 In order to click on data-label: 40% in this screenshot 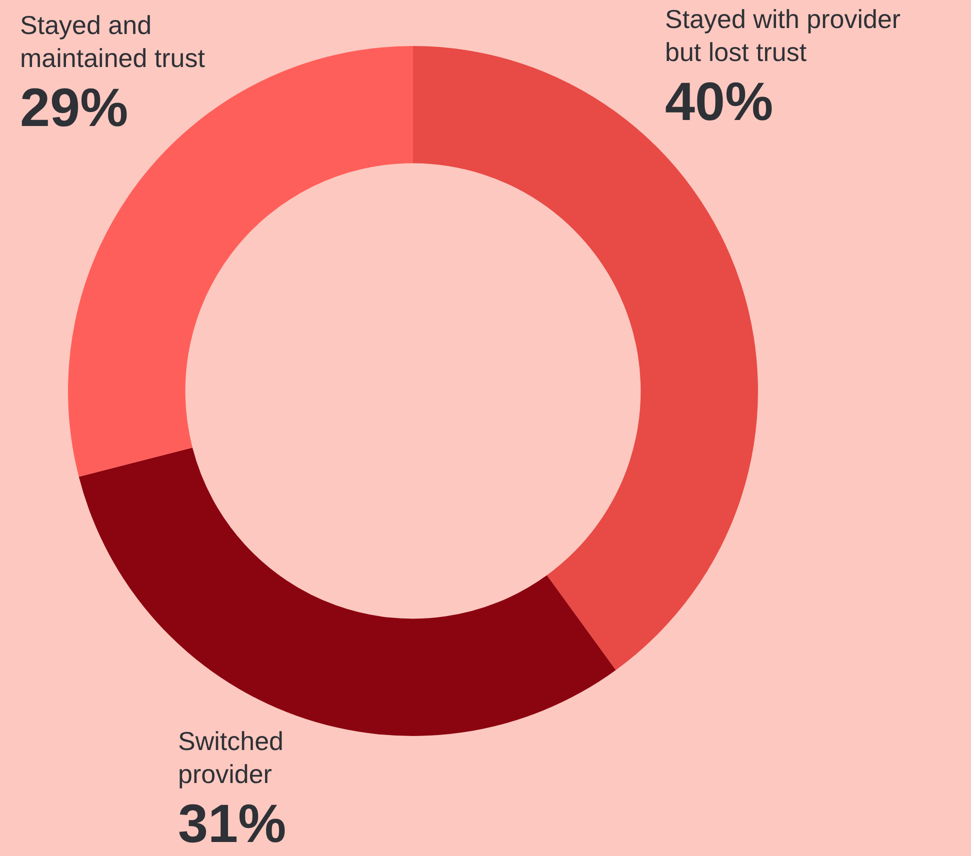, I will do `click(719, 102)`.